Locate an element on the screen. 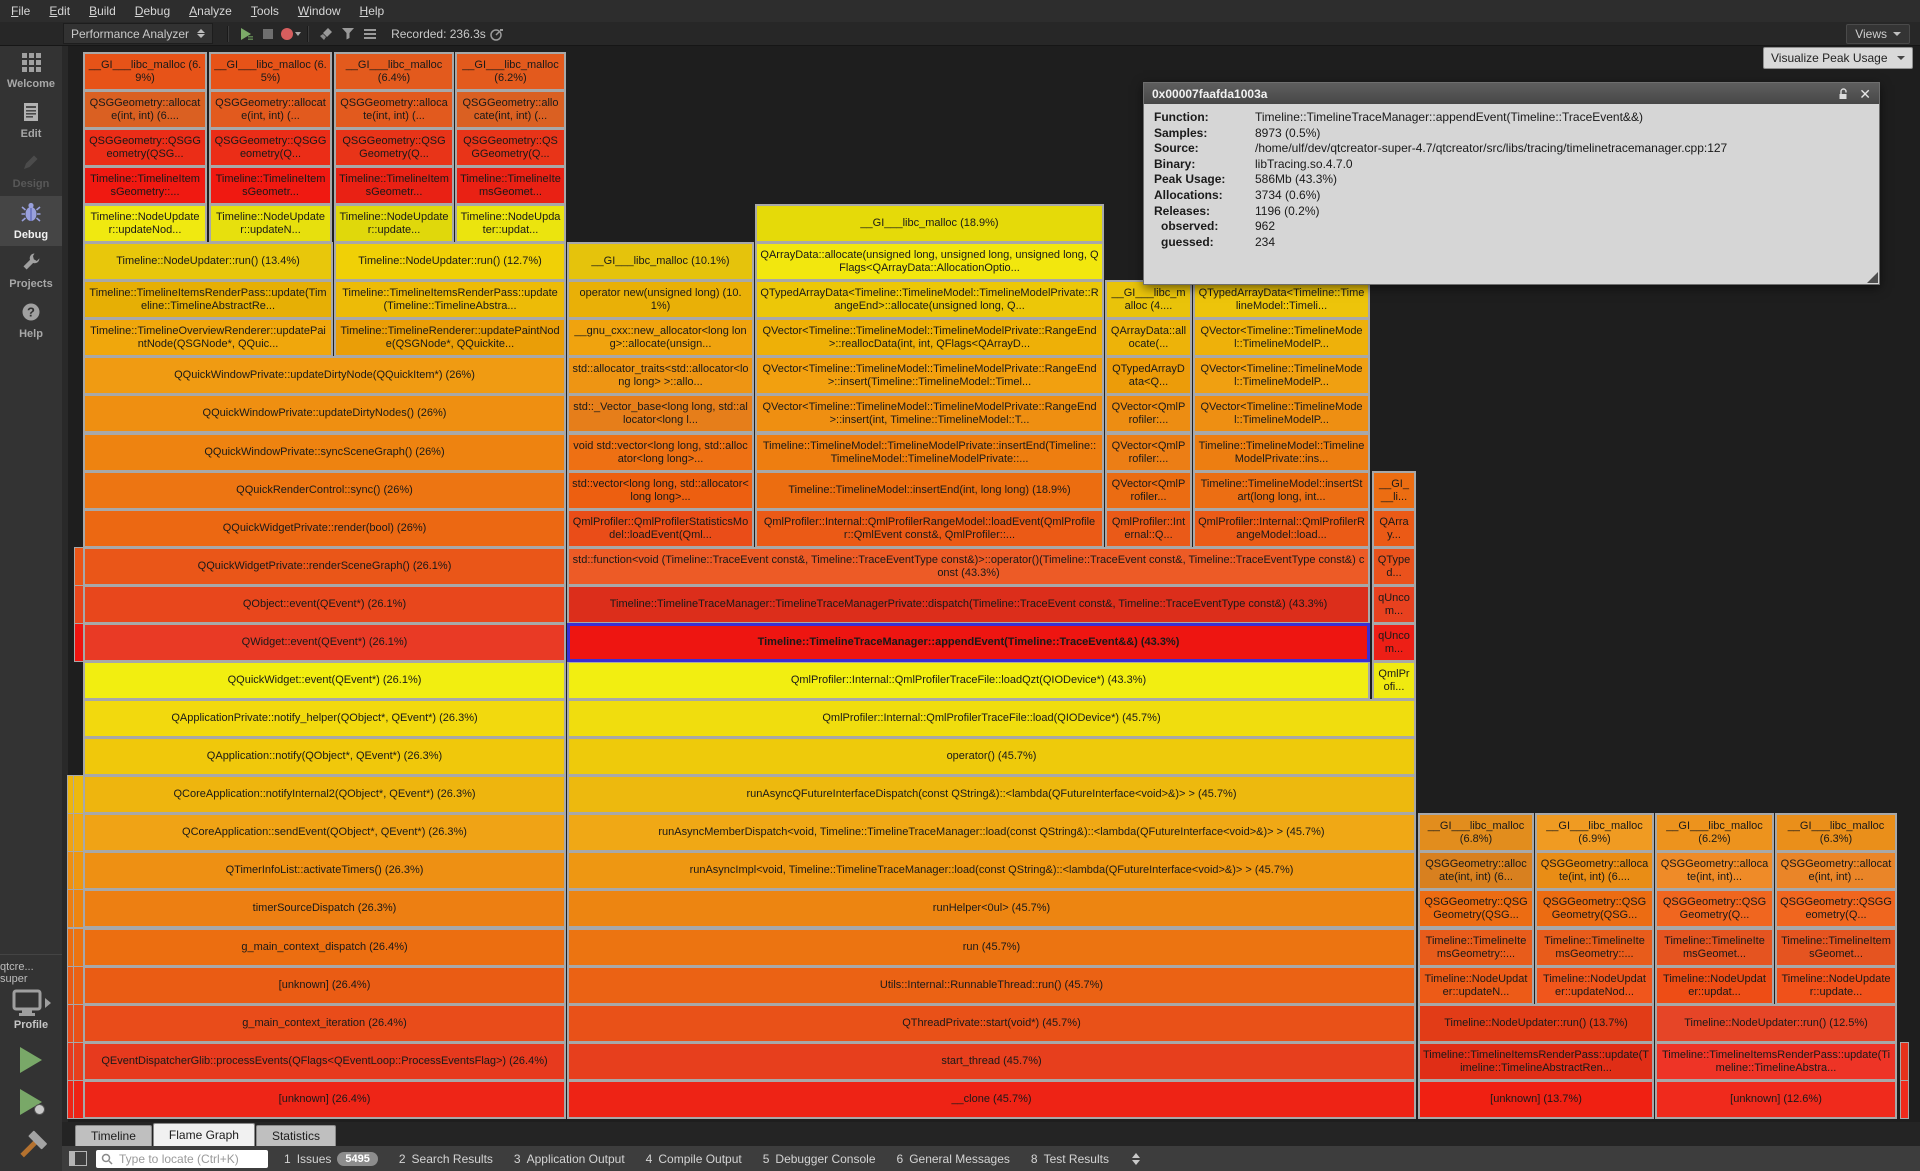  flame-cell: __GI___libc_malloc (6.8%) is located at coordinates (1476, 832).